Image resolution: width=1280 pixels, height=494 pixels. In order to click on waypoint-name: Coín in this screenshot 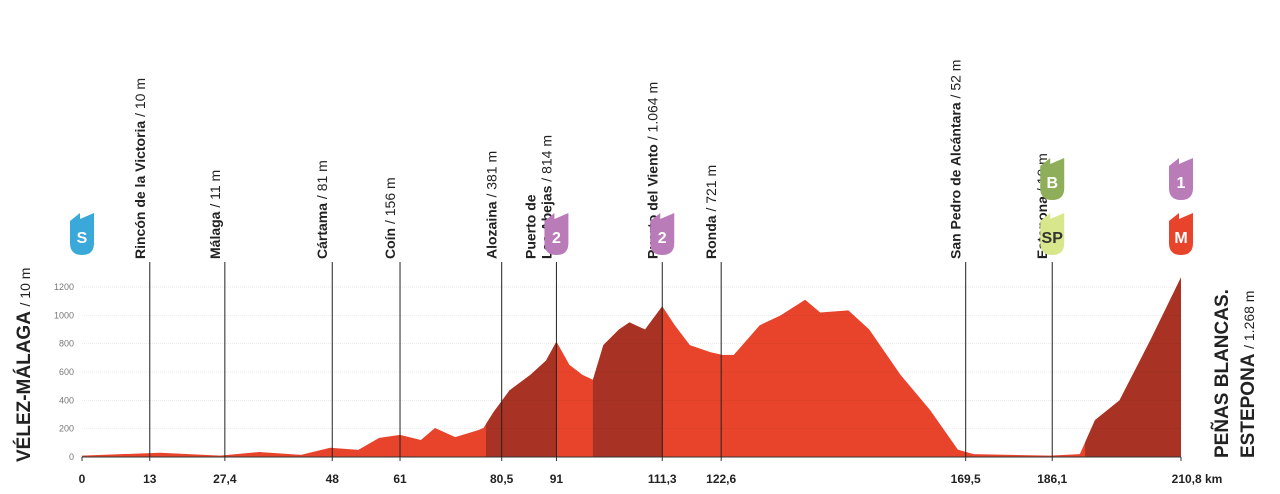, I will do `click(390, 243)`.